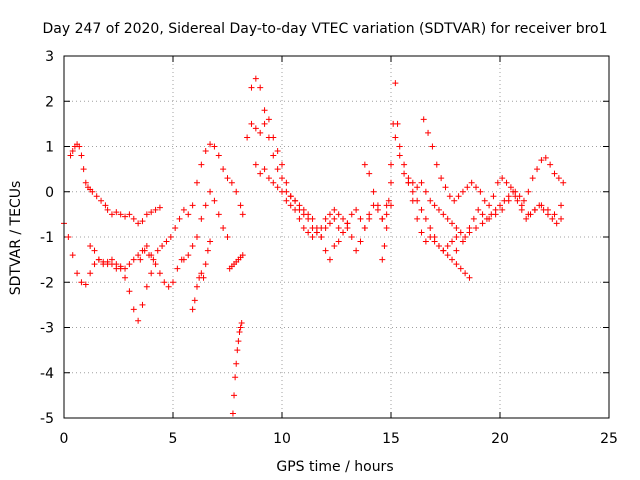  I want to click on y-tick-label: -3, so click(47, 329).